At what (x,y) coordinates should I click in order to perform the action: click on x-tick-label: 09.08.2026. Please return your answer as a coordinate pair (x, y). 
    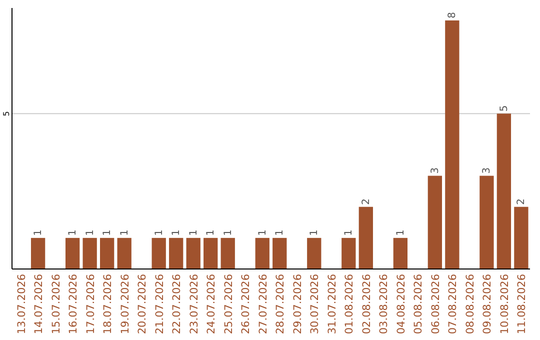
    Looking at the image, I should click on (488, 304).